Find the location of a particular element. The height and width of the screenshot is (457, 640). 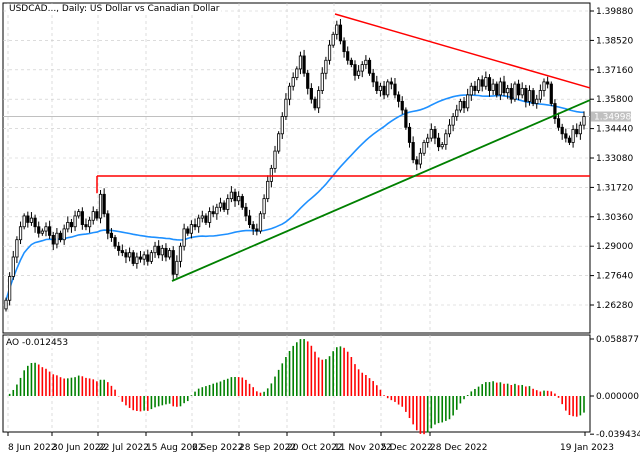

current-price-tag is located at coordinates (611, 116).